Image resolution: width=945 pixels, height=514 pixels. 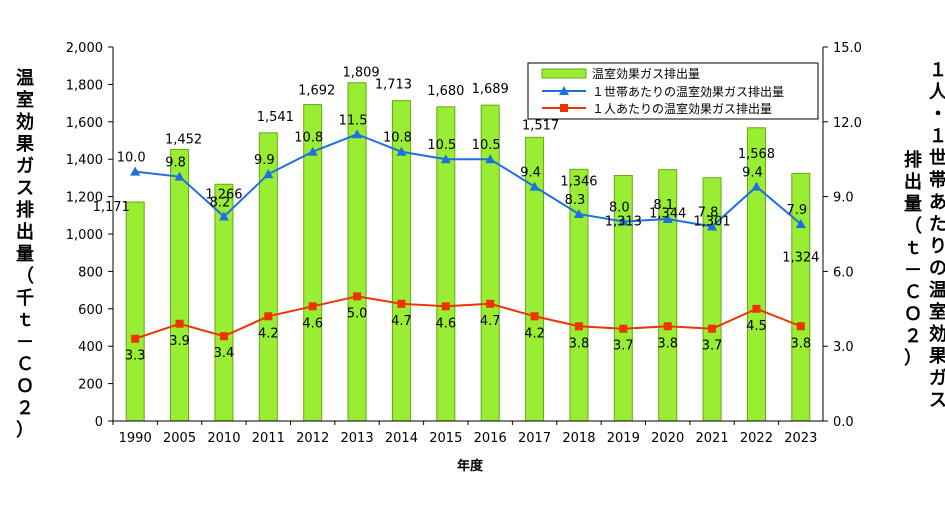 What do you see at coordinates (135, 311) in the screenshot?
I see `bar-1990` at bounding box center [135, 311].